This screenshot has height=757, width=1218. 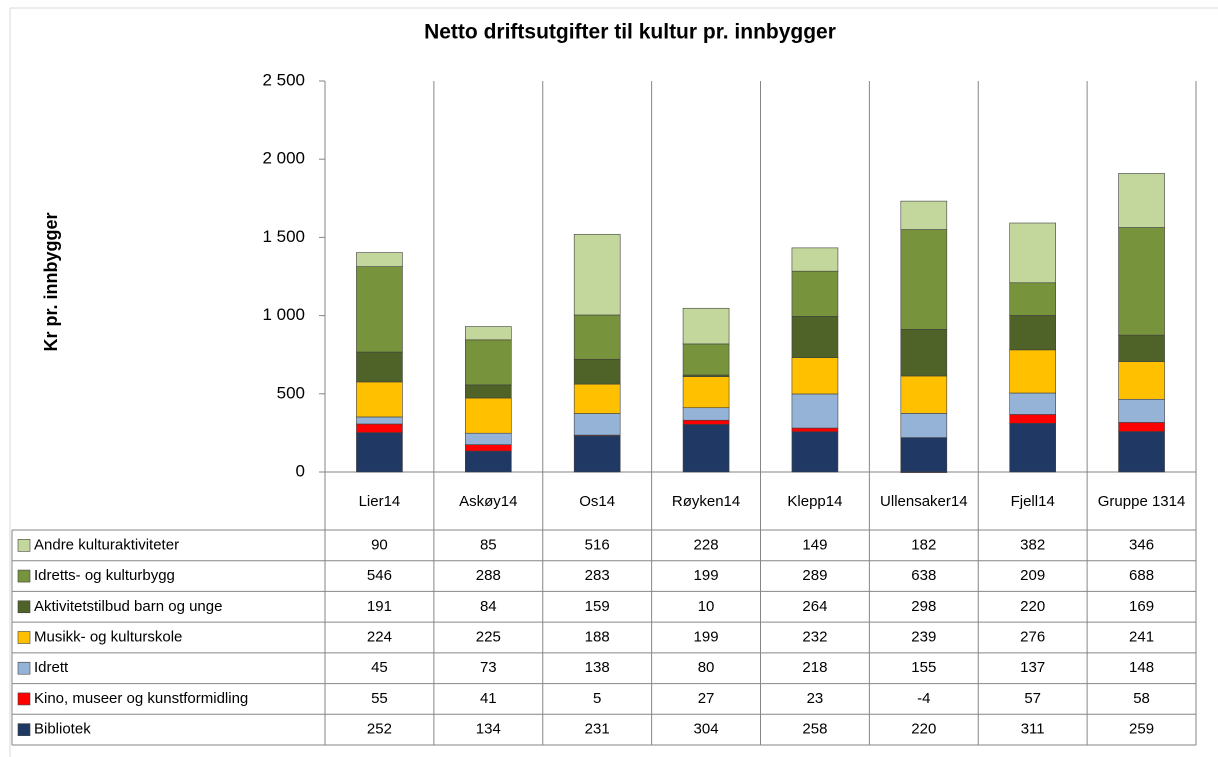 What do you see at coordinates (1141, 606) in the screenshot?
I see `table-value: 169` at bounding box center [1141, 606].